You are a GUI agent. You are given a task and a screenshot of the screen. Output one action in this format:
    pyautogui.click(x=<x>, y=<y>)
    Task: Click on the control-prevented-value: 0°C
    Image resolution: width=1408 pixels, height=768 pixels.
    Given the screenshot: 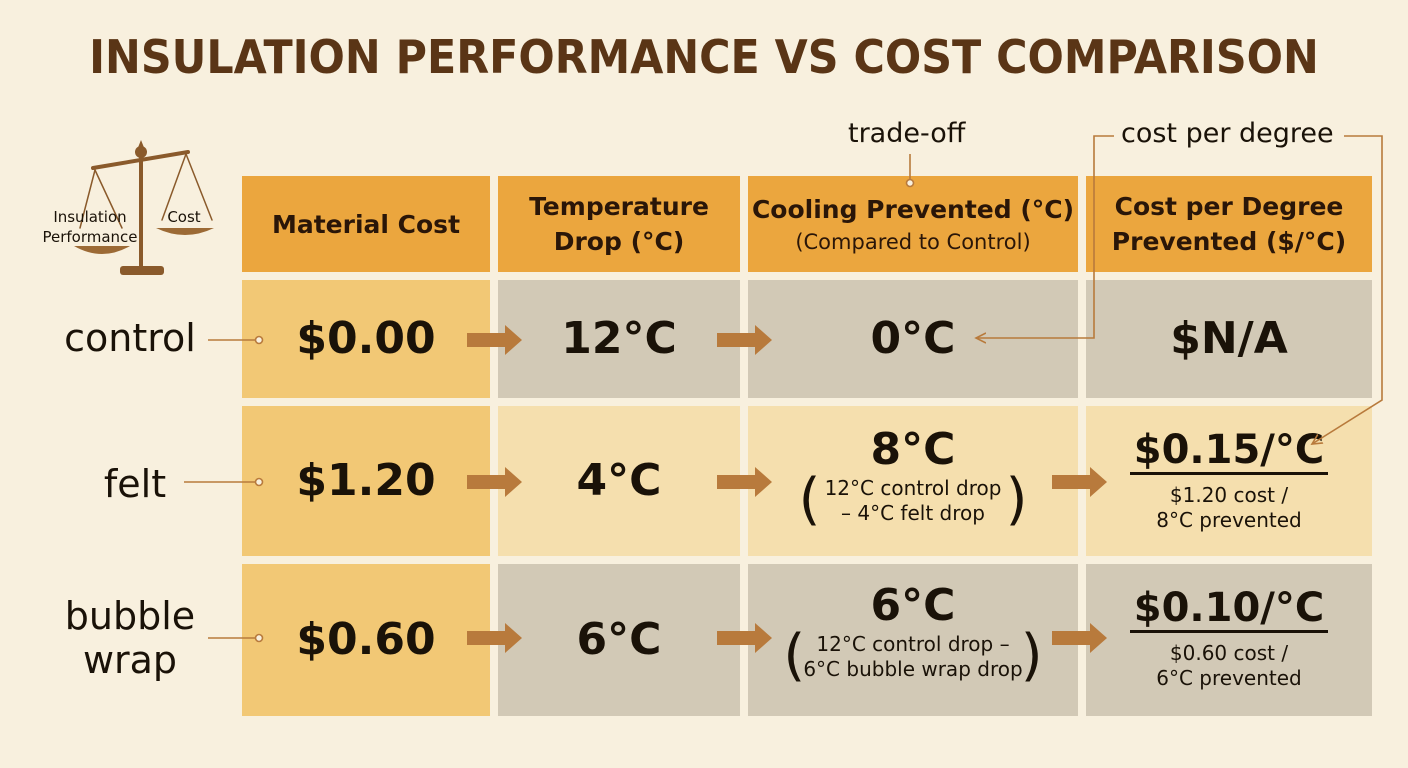 What is the action you would take?
    pyautogui.click(x=913, y=338)
    